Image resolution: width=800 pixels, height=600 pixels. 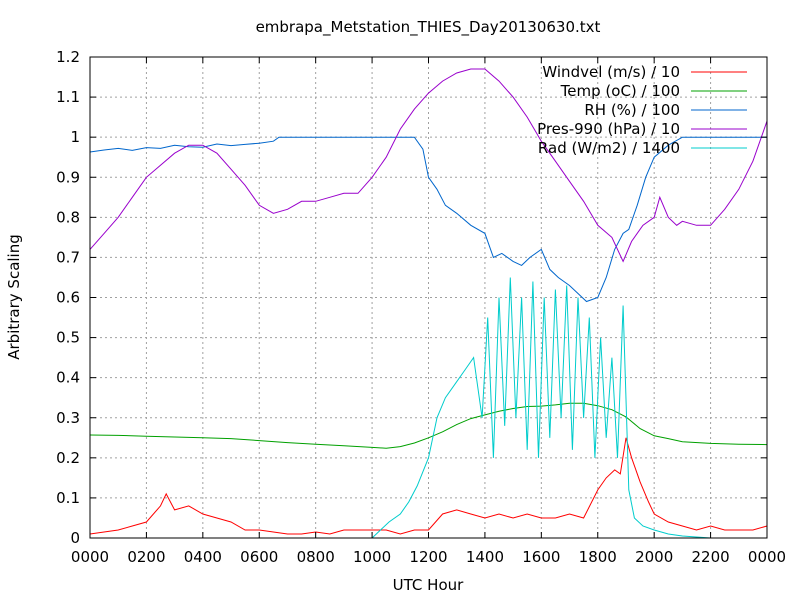 What do you see at coordinates (428, 585) in the screenshot?
I see `x-axis-label: UTC Hour` at bounding box center [428, 585].